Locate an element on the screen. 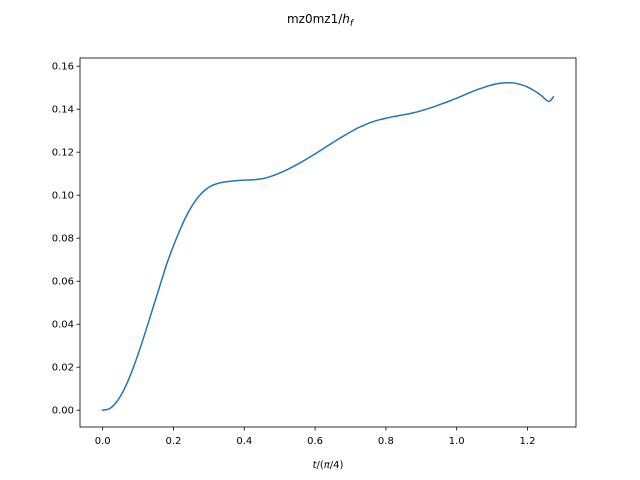 The width and height of the screenshot is (640, 480). y-tick-label: 0.14 is located at coordinates (63, 110).